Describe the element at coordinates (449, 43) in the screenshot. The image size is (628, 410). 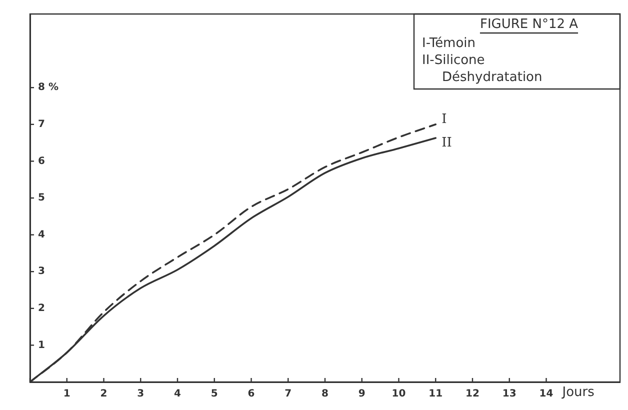
I see `annotation: I-Témoin` at that location.